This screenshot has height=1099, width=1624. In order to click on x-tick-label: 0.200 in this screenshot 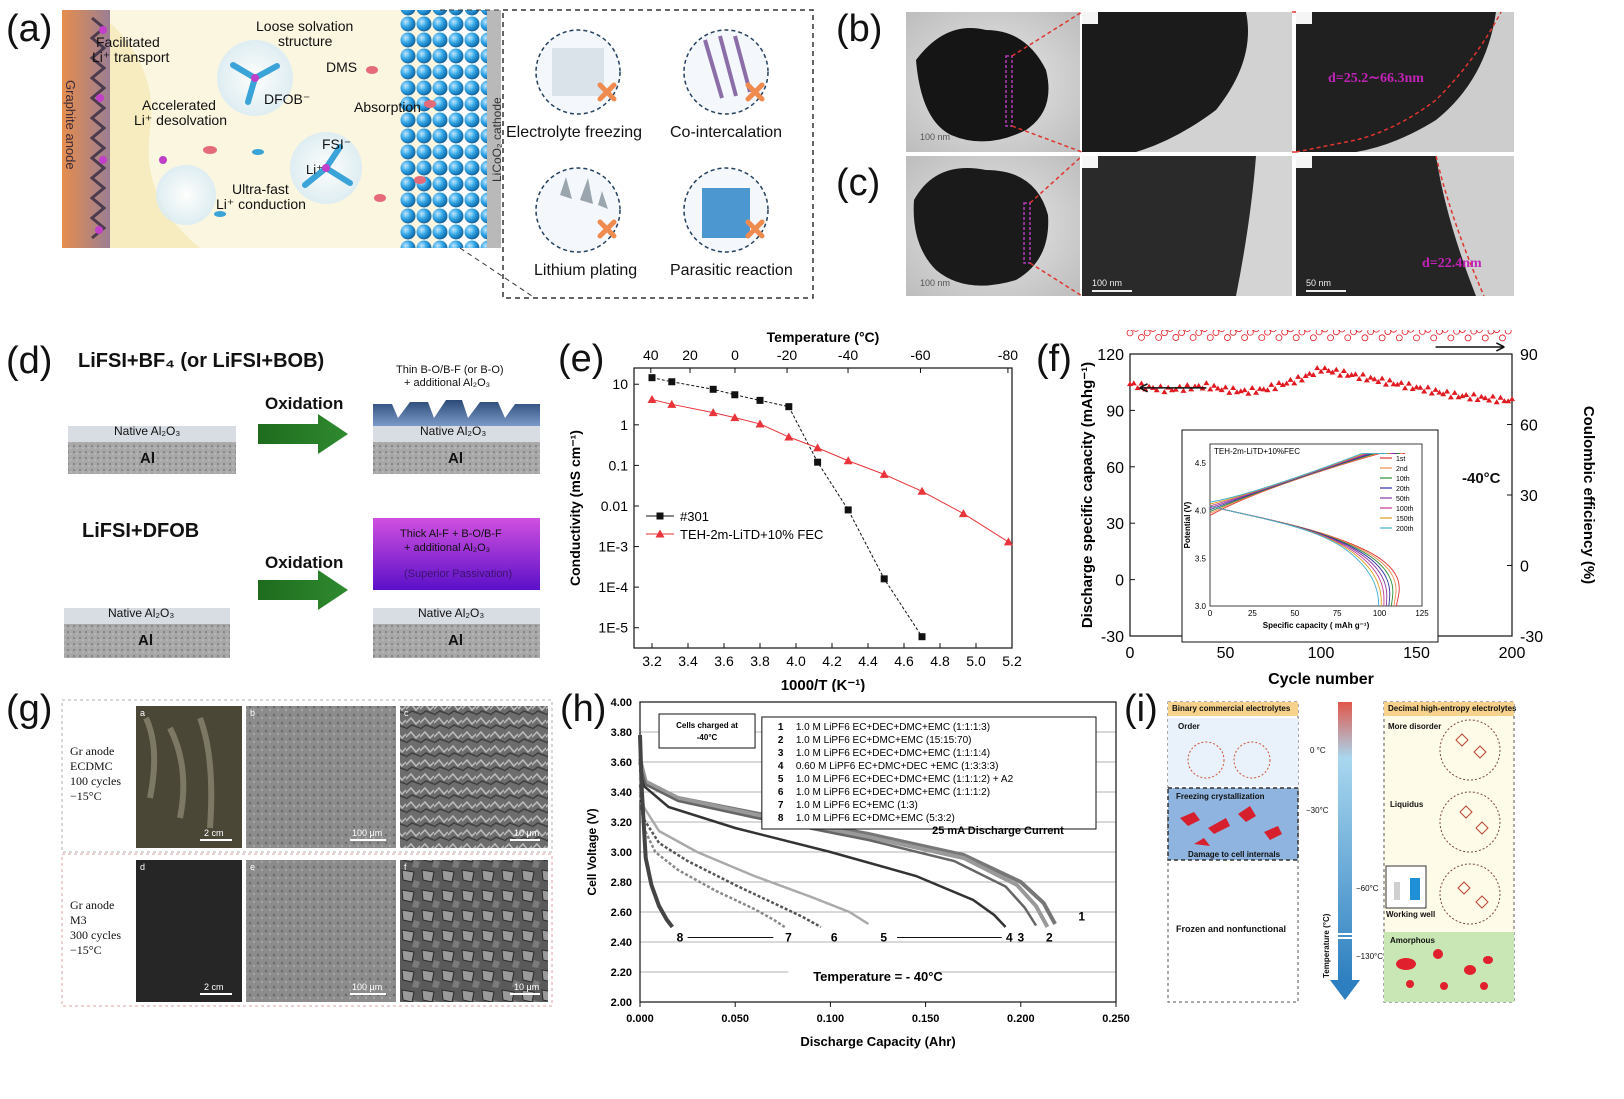, I will do `click(1021, 1019)`.